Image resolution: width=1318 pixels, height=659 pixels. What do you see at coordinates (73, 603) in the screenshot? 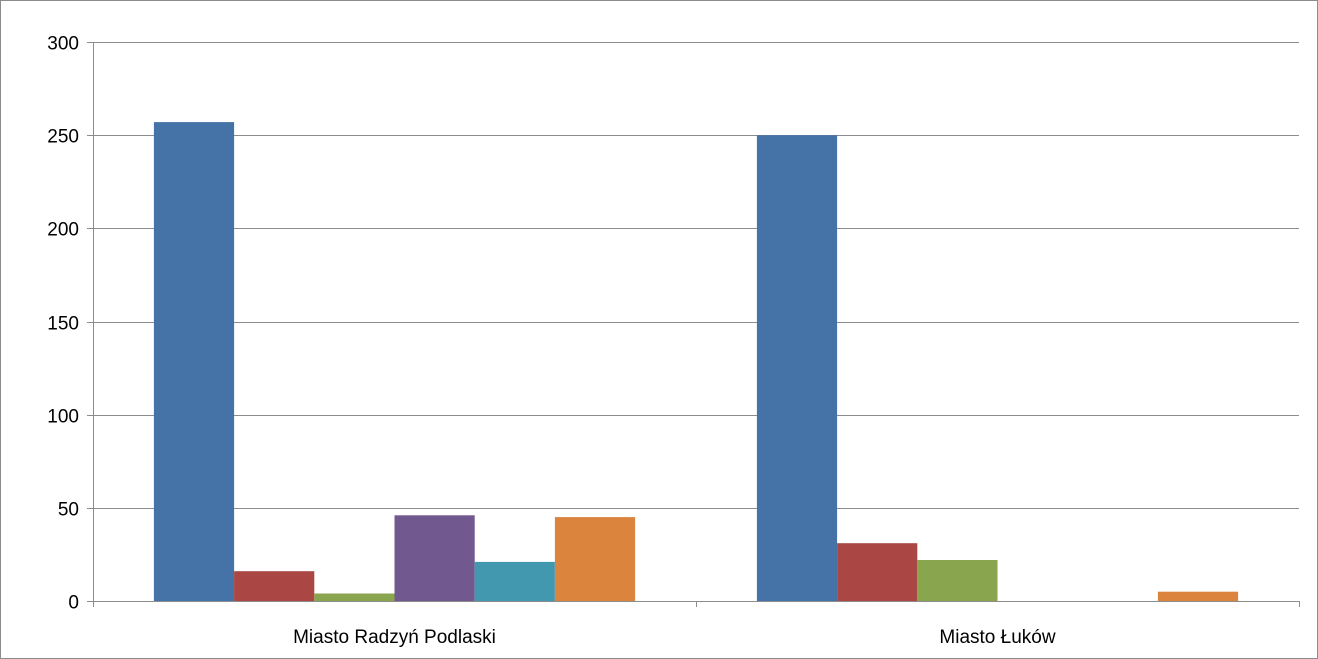
I see `y-tick-label: 0` at bounding box center [73, 603].